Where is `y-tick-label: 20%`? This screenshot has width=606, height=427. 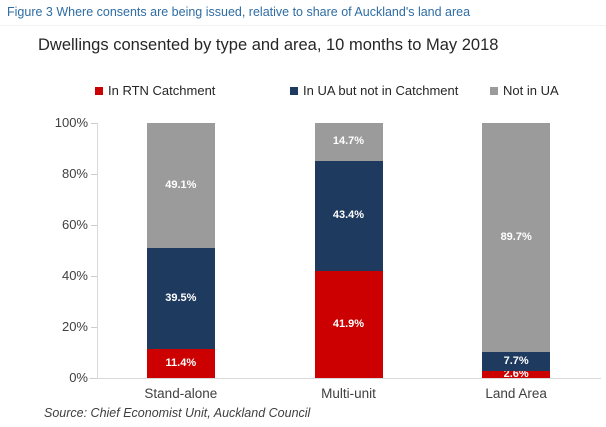
y-tick-label: 20% is located at coordinates (74, 326).